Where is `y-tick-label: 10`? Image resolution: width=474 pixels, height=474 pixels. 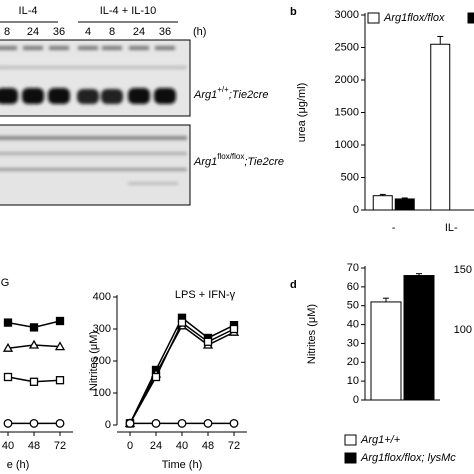 y-tick-label: 10 is located at coordinates (353, 381).